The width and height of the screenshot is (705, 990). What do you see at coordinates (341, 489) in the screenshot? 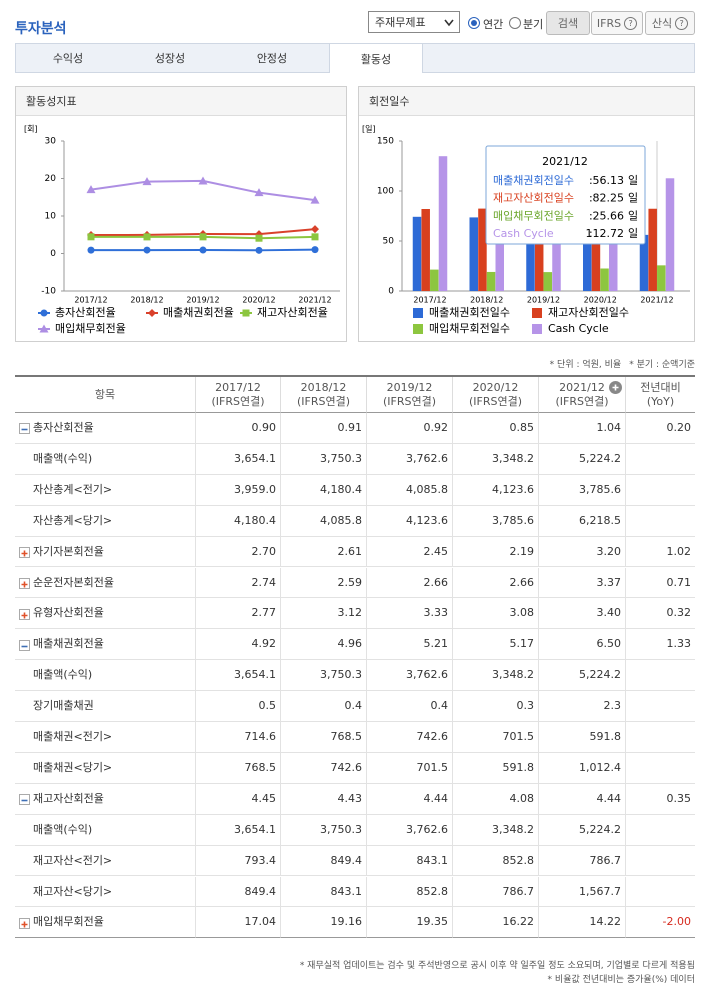
I see `cell-value: 4,180.4` at bounding box center [341, 489].